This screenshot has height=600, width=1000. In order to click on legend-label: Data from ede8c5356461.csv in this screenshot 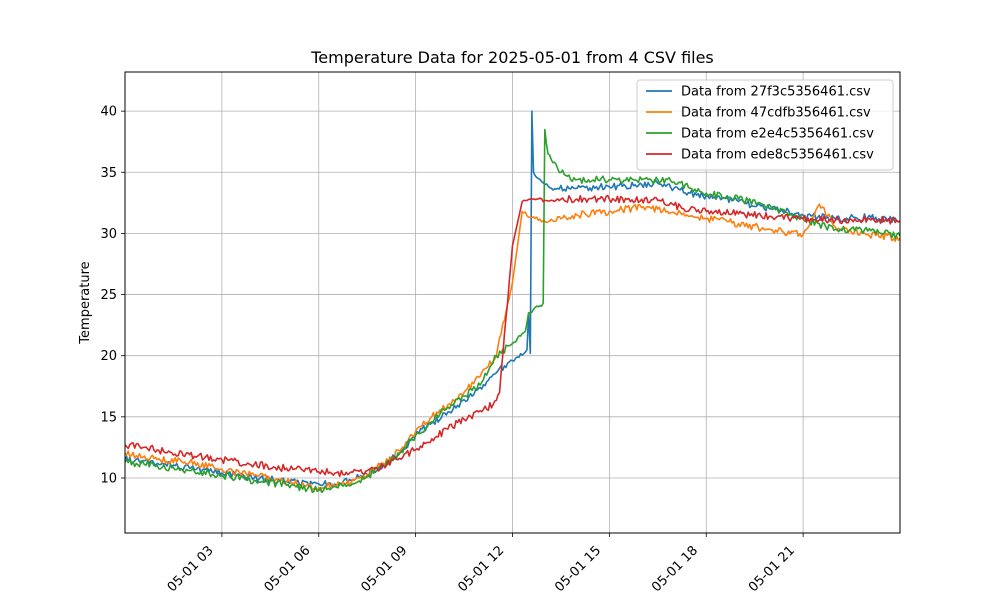, I will do `click(777, 155)`.